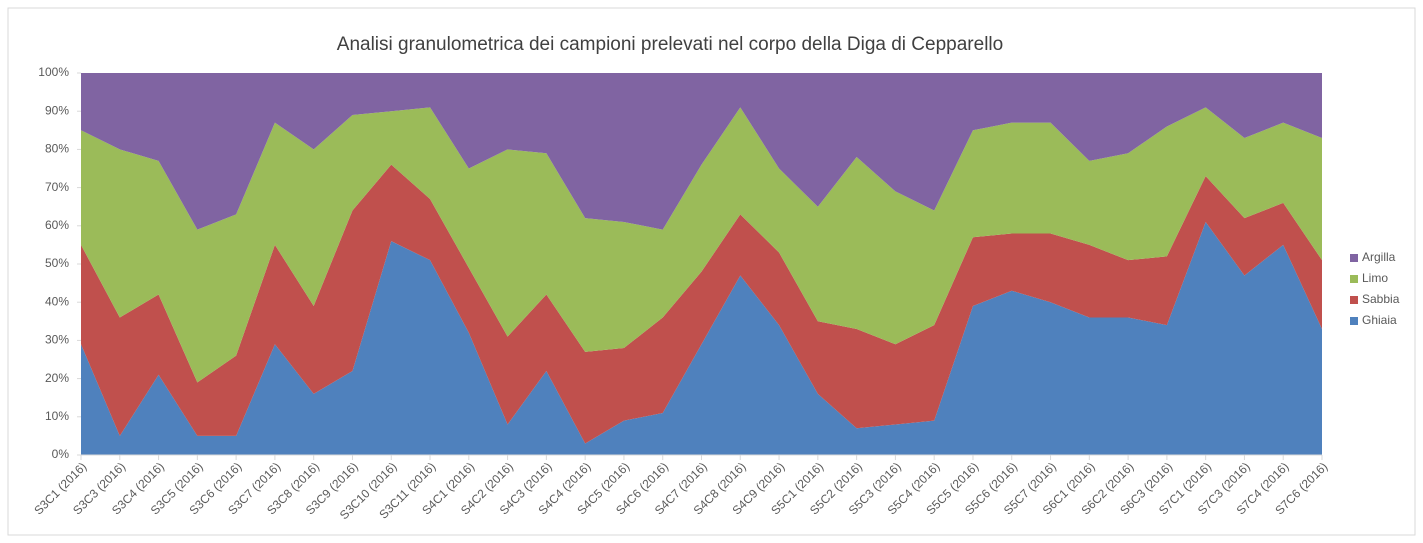  I want to click on y-tick-label: 50%, so click(57, 263).